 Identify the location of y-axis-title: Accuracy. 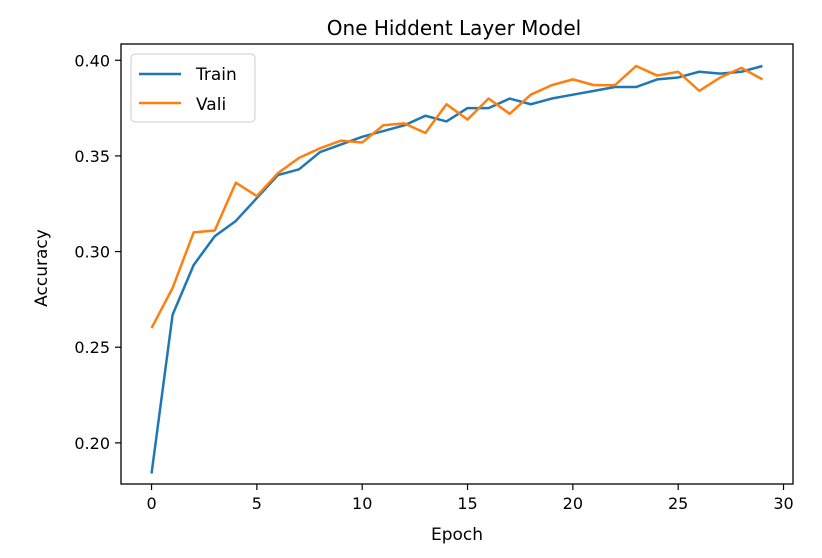
(42, 268).